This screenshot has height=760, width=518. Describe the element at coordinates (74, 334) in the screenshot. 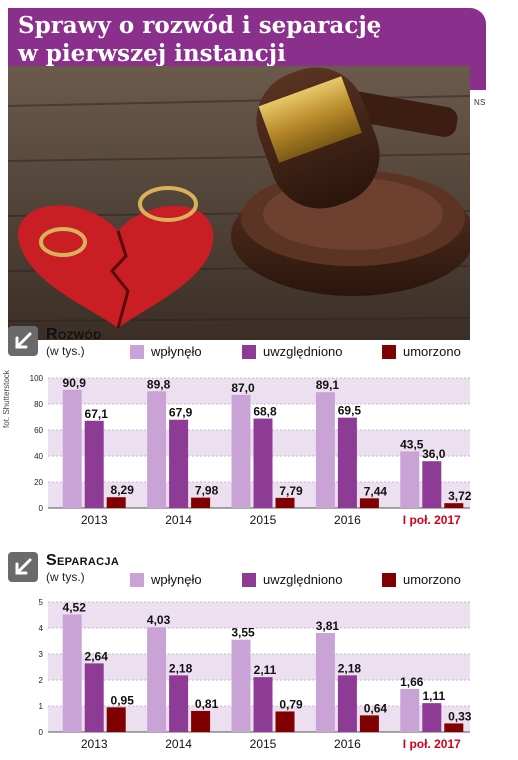

I see `section-title: Rozwód` at that location.